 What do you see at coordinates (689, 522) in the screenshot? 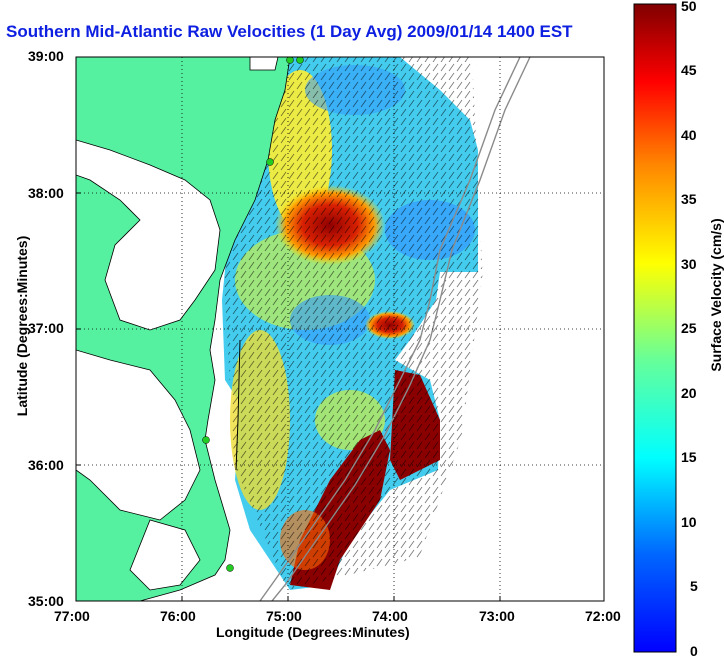
I see `colorbar-tick-label: 10` at bounding box center [689, 522].